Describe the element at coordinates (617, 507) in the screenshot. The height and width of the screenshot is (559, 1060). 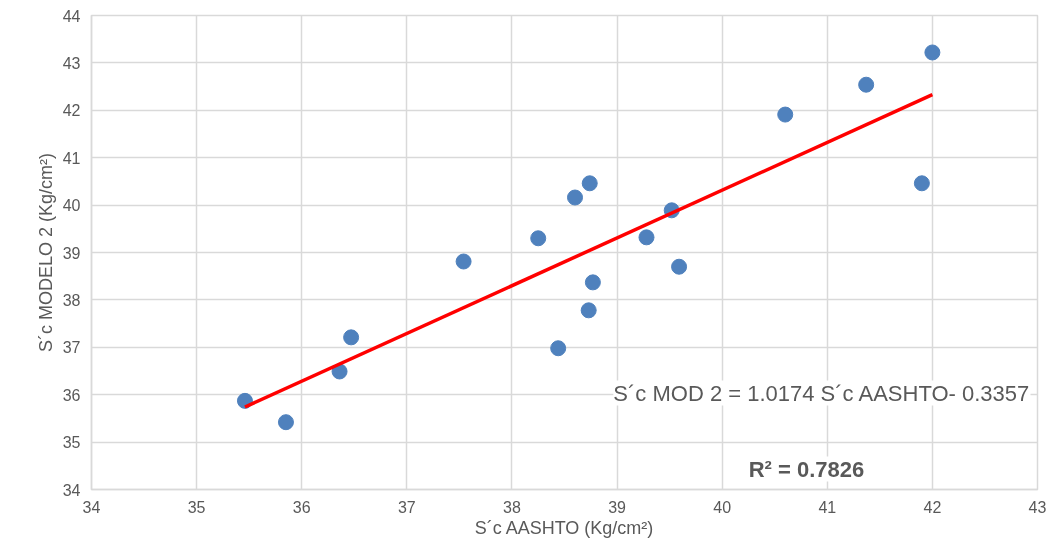
I see `x-tick-label: 39` at that location.